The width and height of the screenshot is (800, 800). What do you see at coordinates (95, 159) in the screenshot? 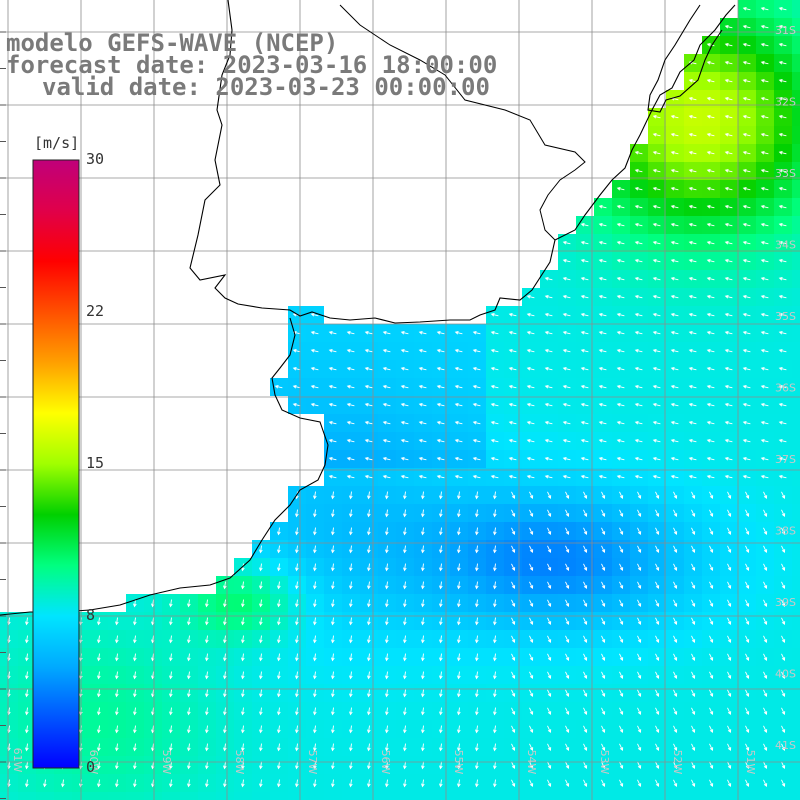
I see `colorbar-tick-30: 30` at bounding box center [95, 159].